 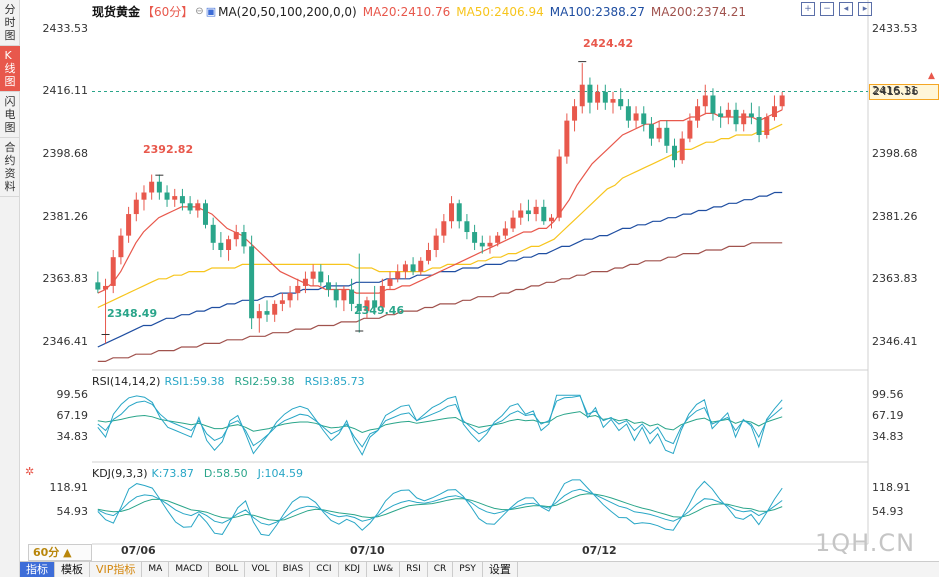 What do you see at coordinates (895, 154) in the screenshot?
I see `price-tick-label: 2398.68` at bounding box center [895, 154].